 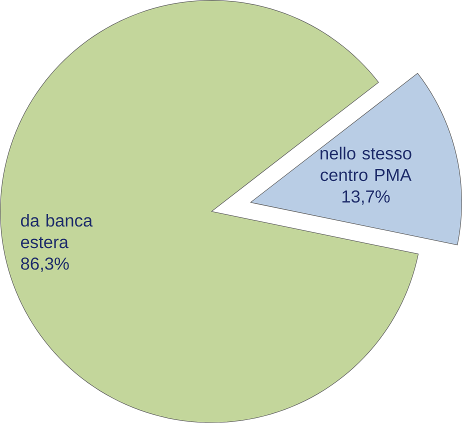 I want to click on data-label: 86,3%, so click(x=45, y=265).